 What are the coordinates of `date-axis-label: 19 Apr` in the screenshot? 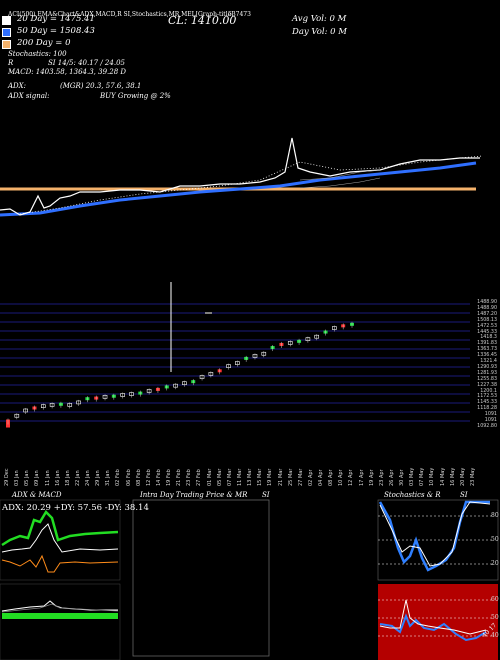 It's located at (371, 477).